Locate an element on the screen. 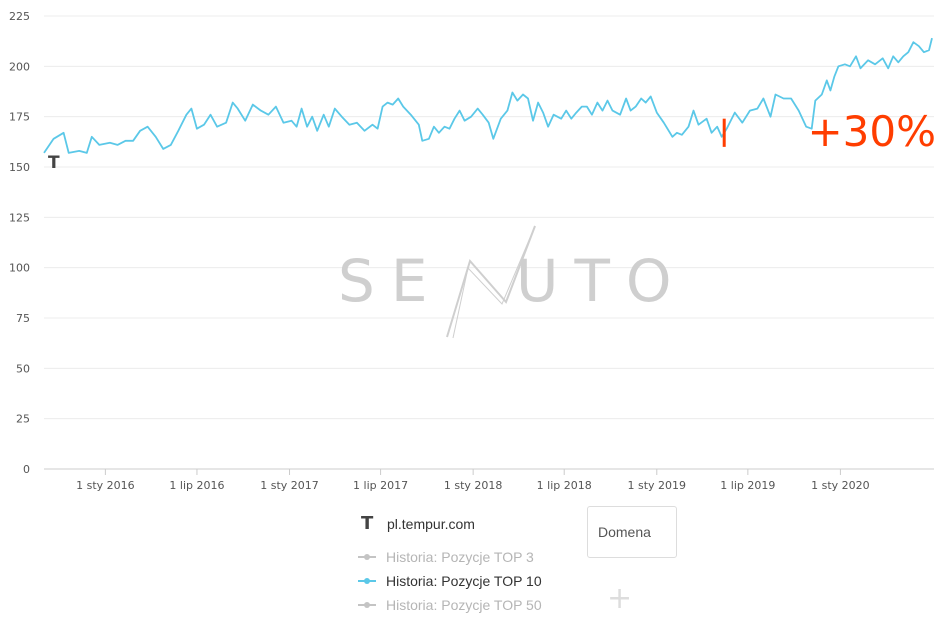 The height and width of the screenshot is (618, 942). domain-input-label: Domena is located at coordinates (624, 532).